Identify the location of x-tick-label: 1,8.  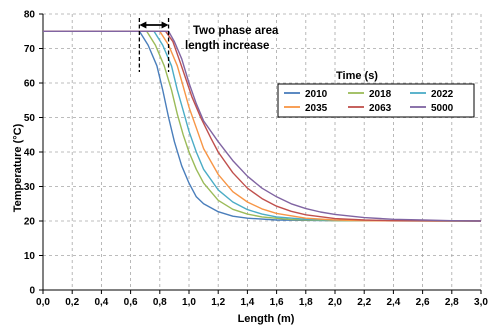
(306, 302).